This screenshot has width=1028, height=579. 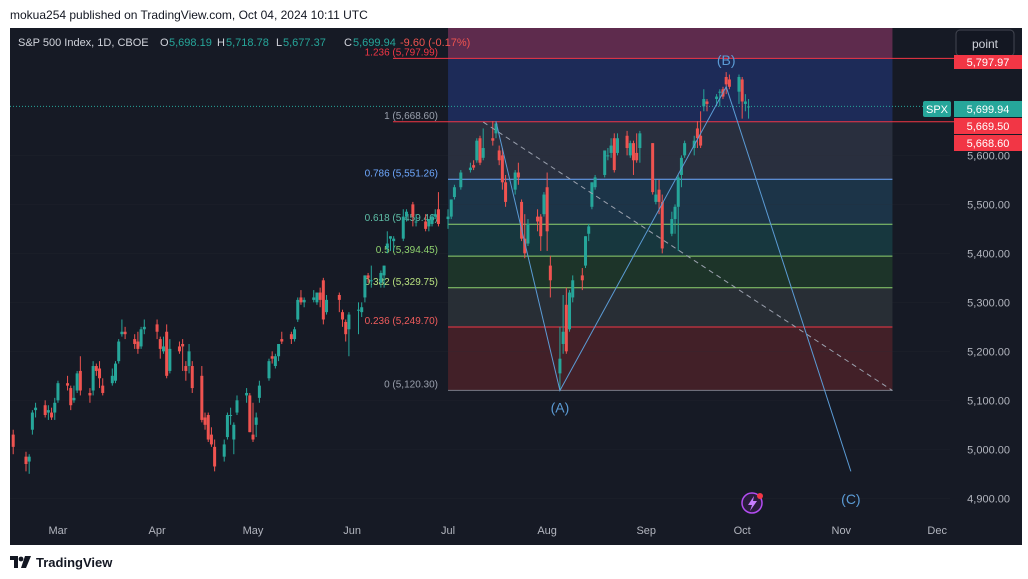 I want to click on time-tick: Sep, so click(x=646, y=531).